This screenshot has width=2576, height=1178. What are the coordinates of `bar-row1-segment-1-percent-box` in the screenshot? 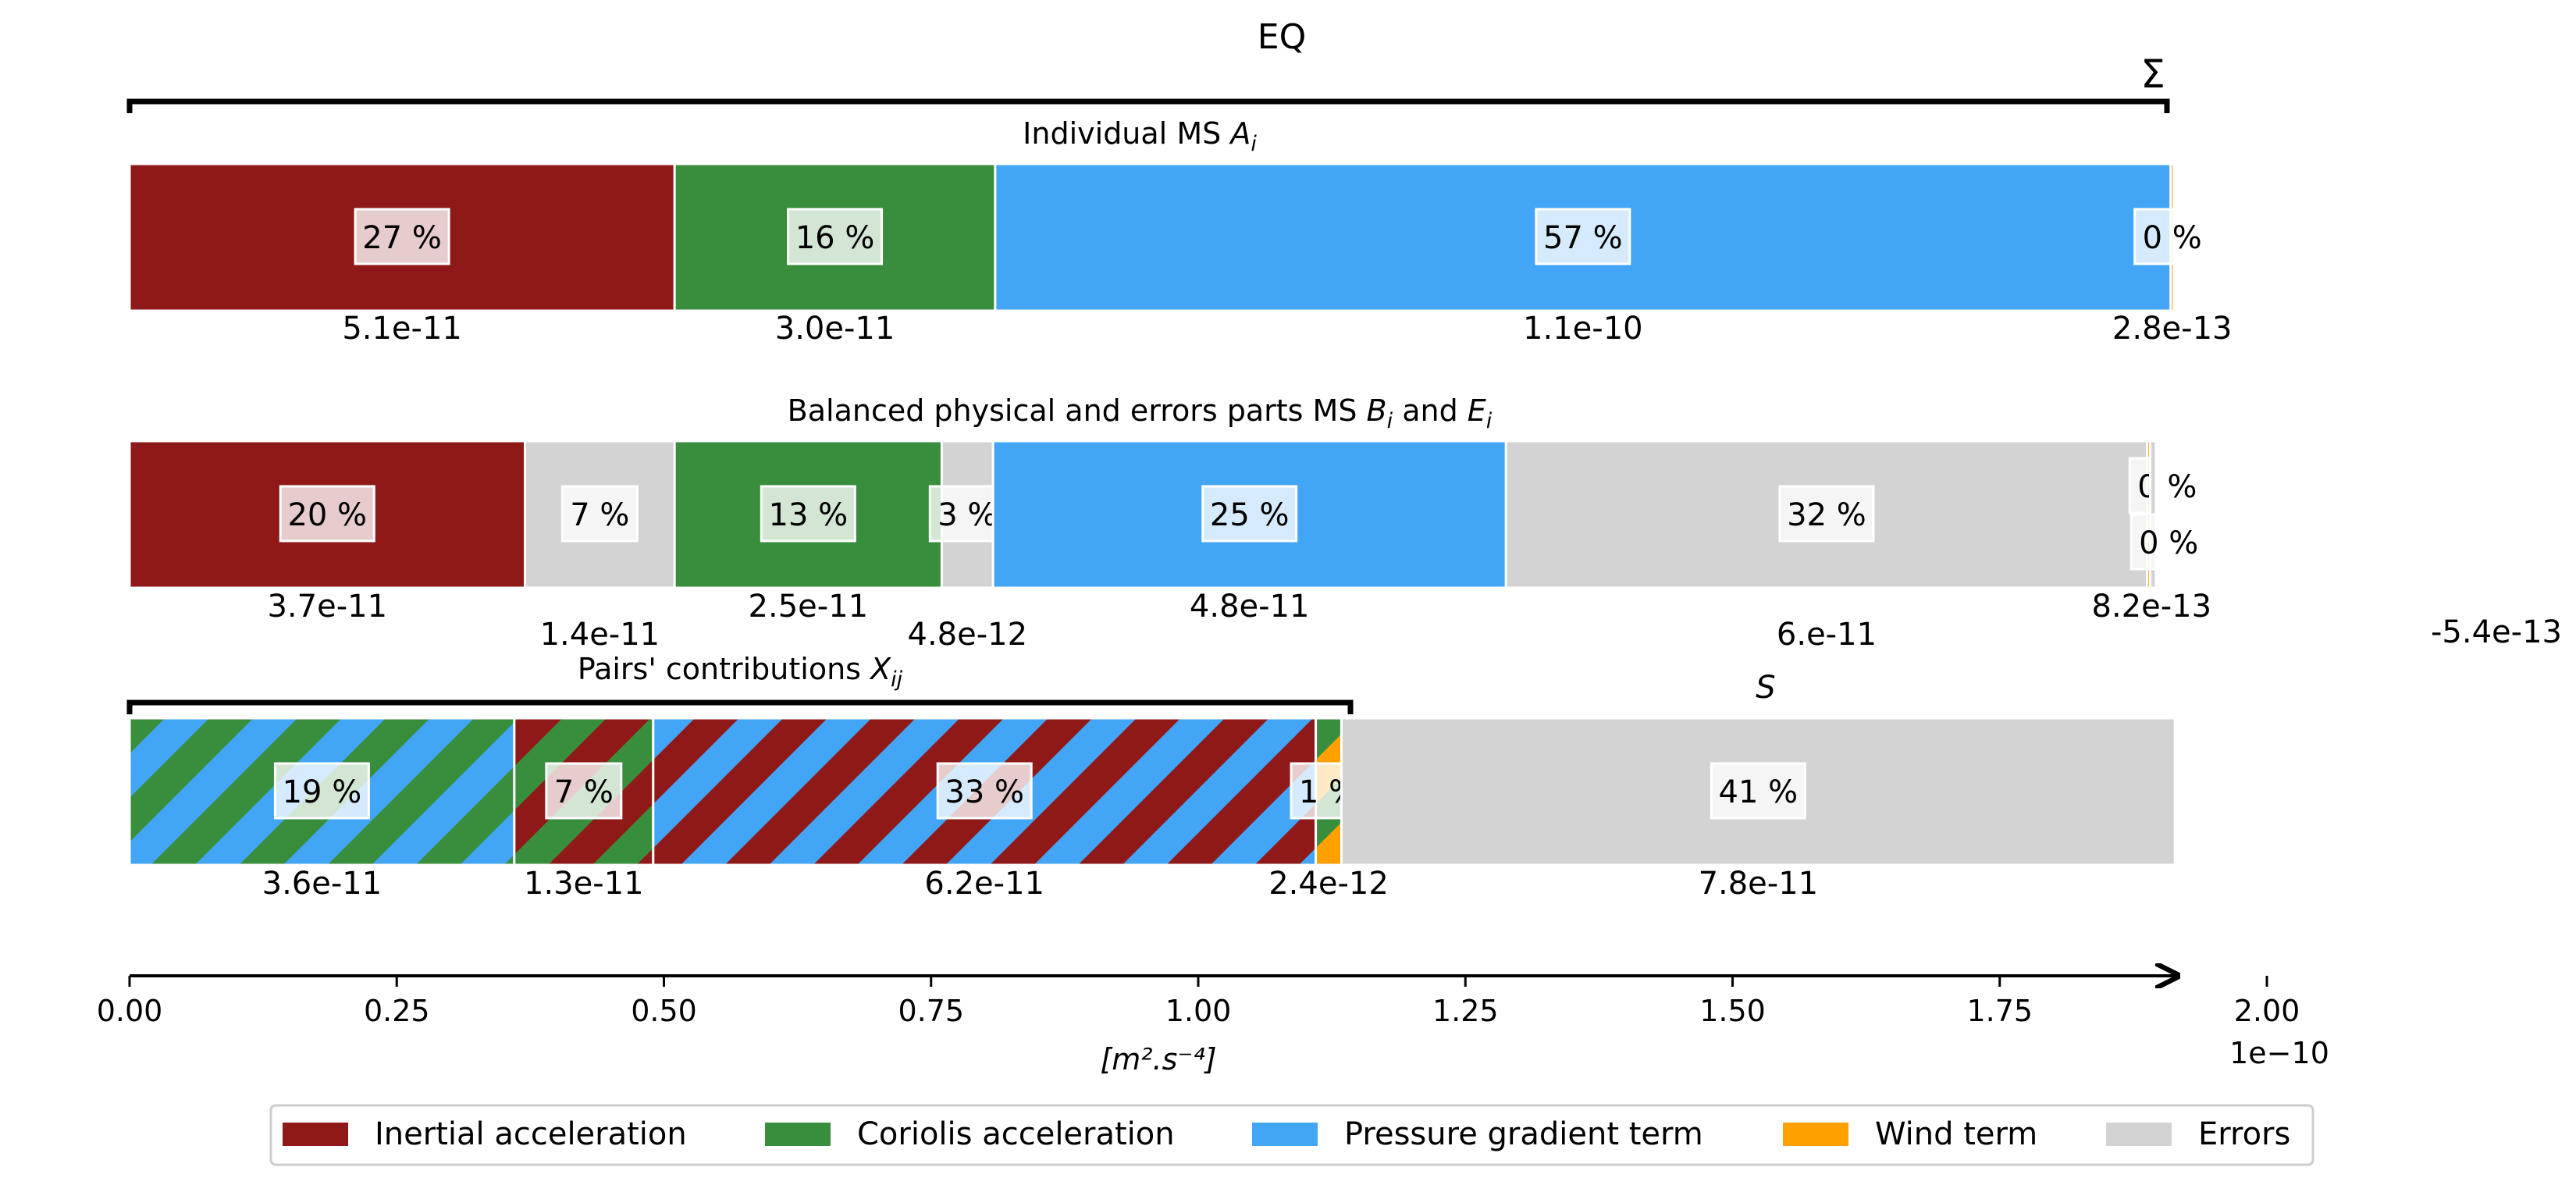 It's located at (402, 236).